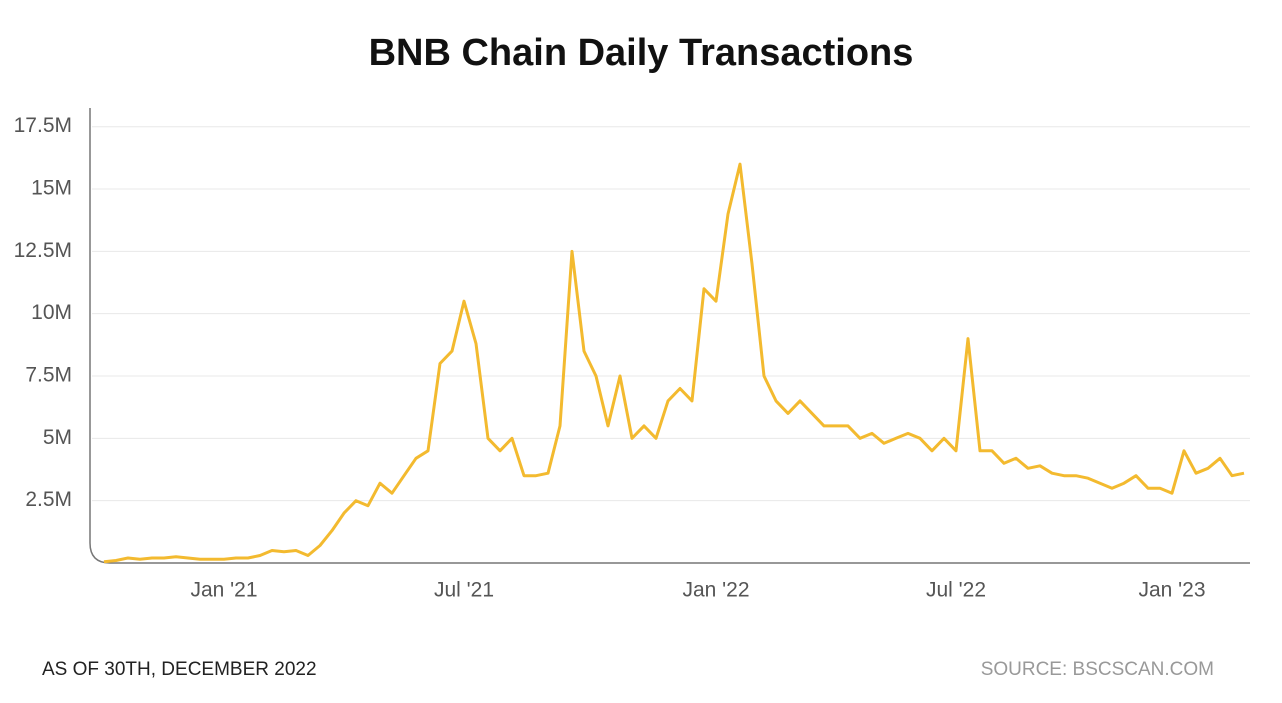 The height and width of the screenshot is (703, 1282). Describe the element at coordinates (715, 590) in the screenshot. I see `x-tick-label: Jan '22` at that location.